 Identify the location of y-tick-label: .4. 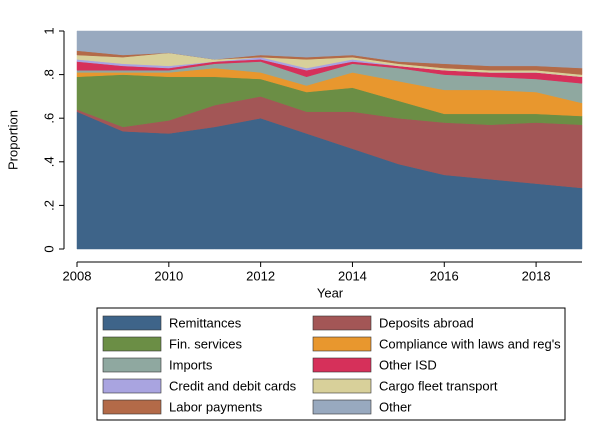
(48, 161).